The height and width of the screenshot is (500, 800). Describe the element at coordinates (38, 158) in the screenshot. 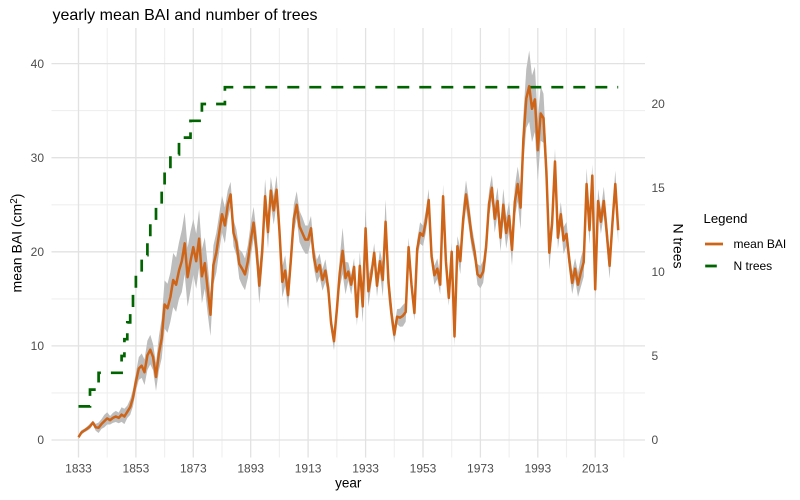

I see `svg-text: 30` at that location.